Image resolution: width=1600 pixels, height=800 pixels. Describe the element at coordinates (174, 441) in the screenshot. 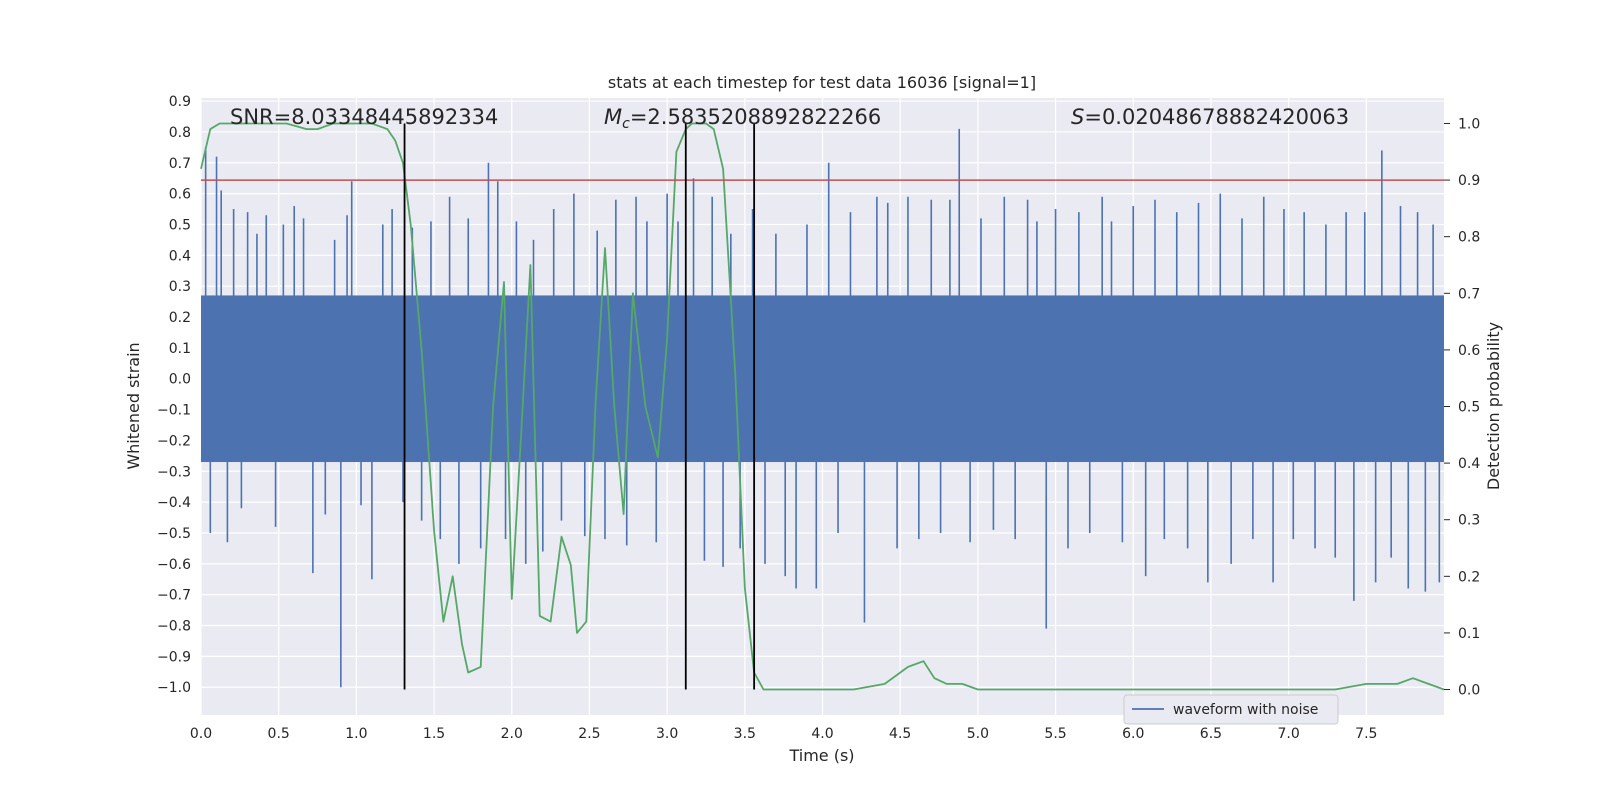

I see `y-tick-label-11: −0.2` at that location.